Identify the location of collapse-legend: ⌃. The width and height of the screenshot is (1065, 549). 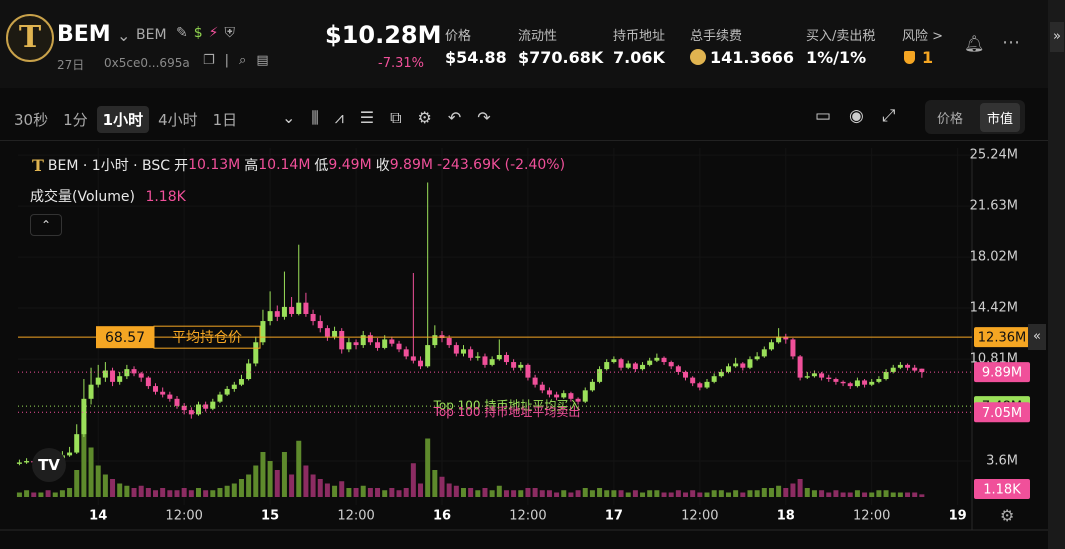
(46, 225).